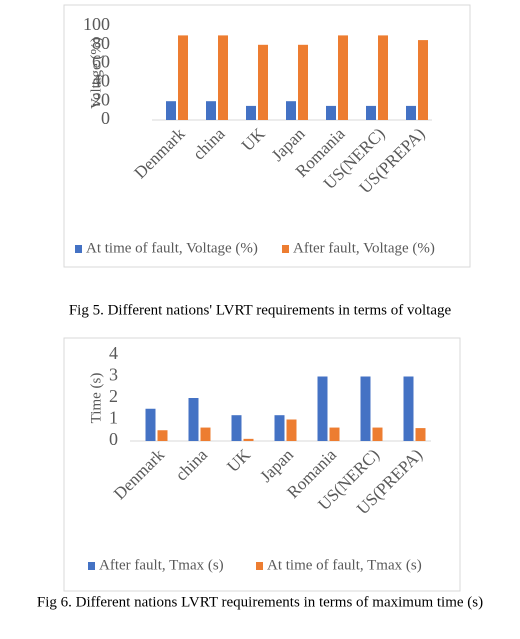 The height and width of the screenshot is (639, 520). I want to click on y-axis-label: Voltage (%), so click(96, 73).